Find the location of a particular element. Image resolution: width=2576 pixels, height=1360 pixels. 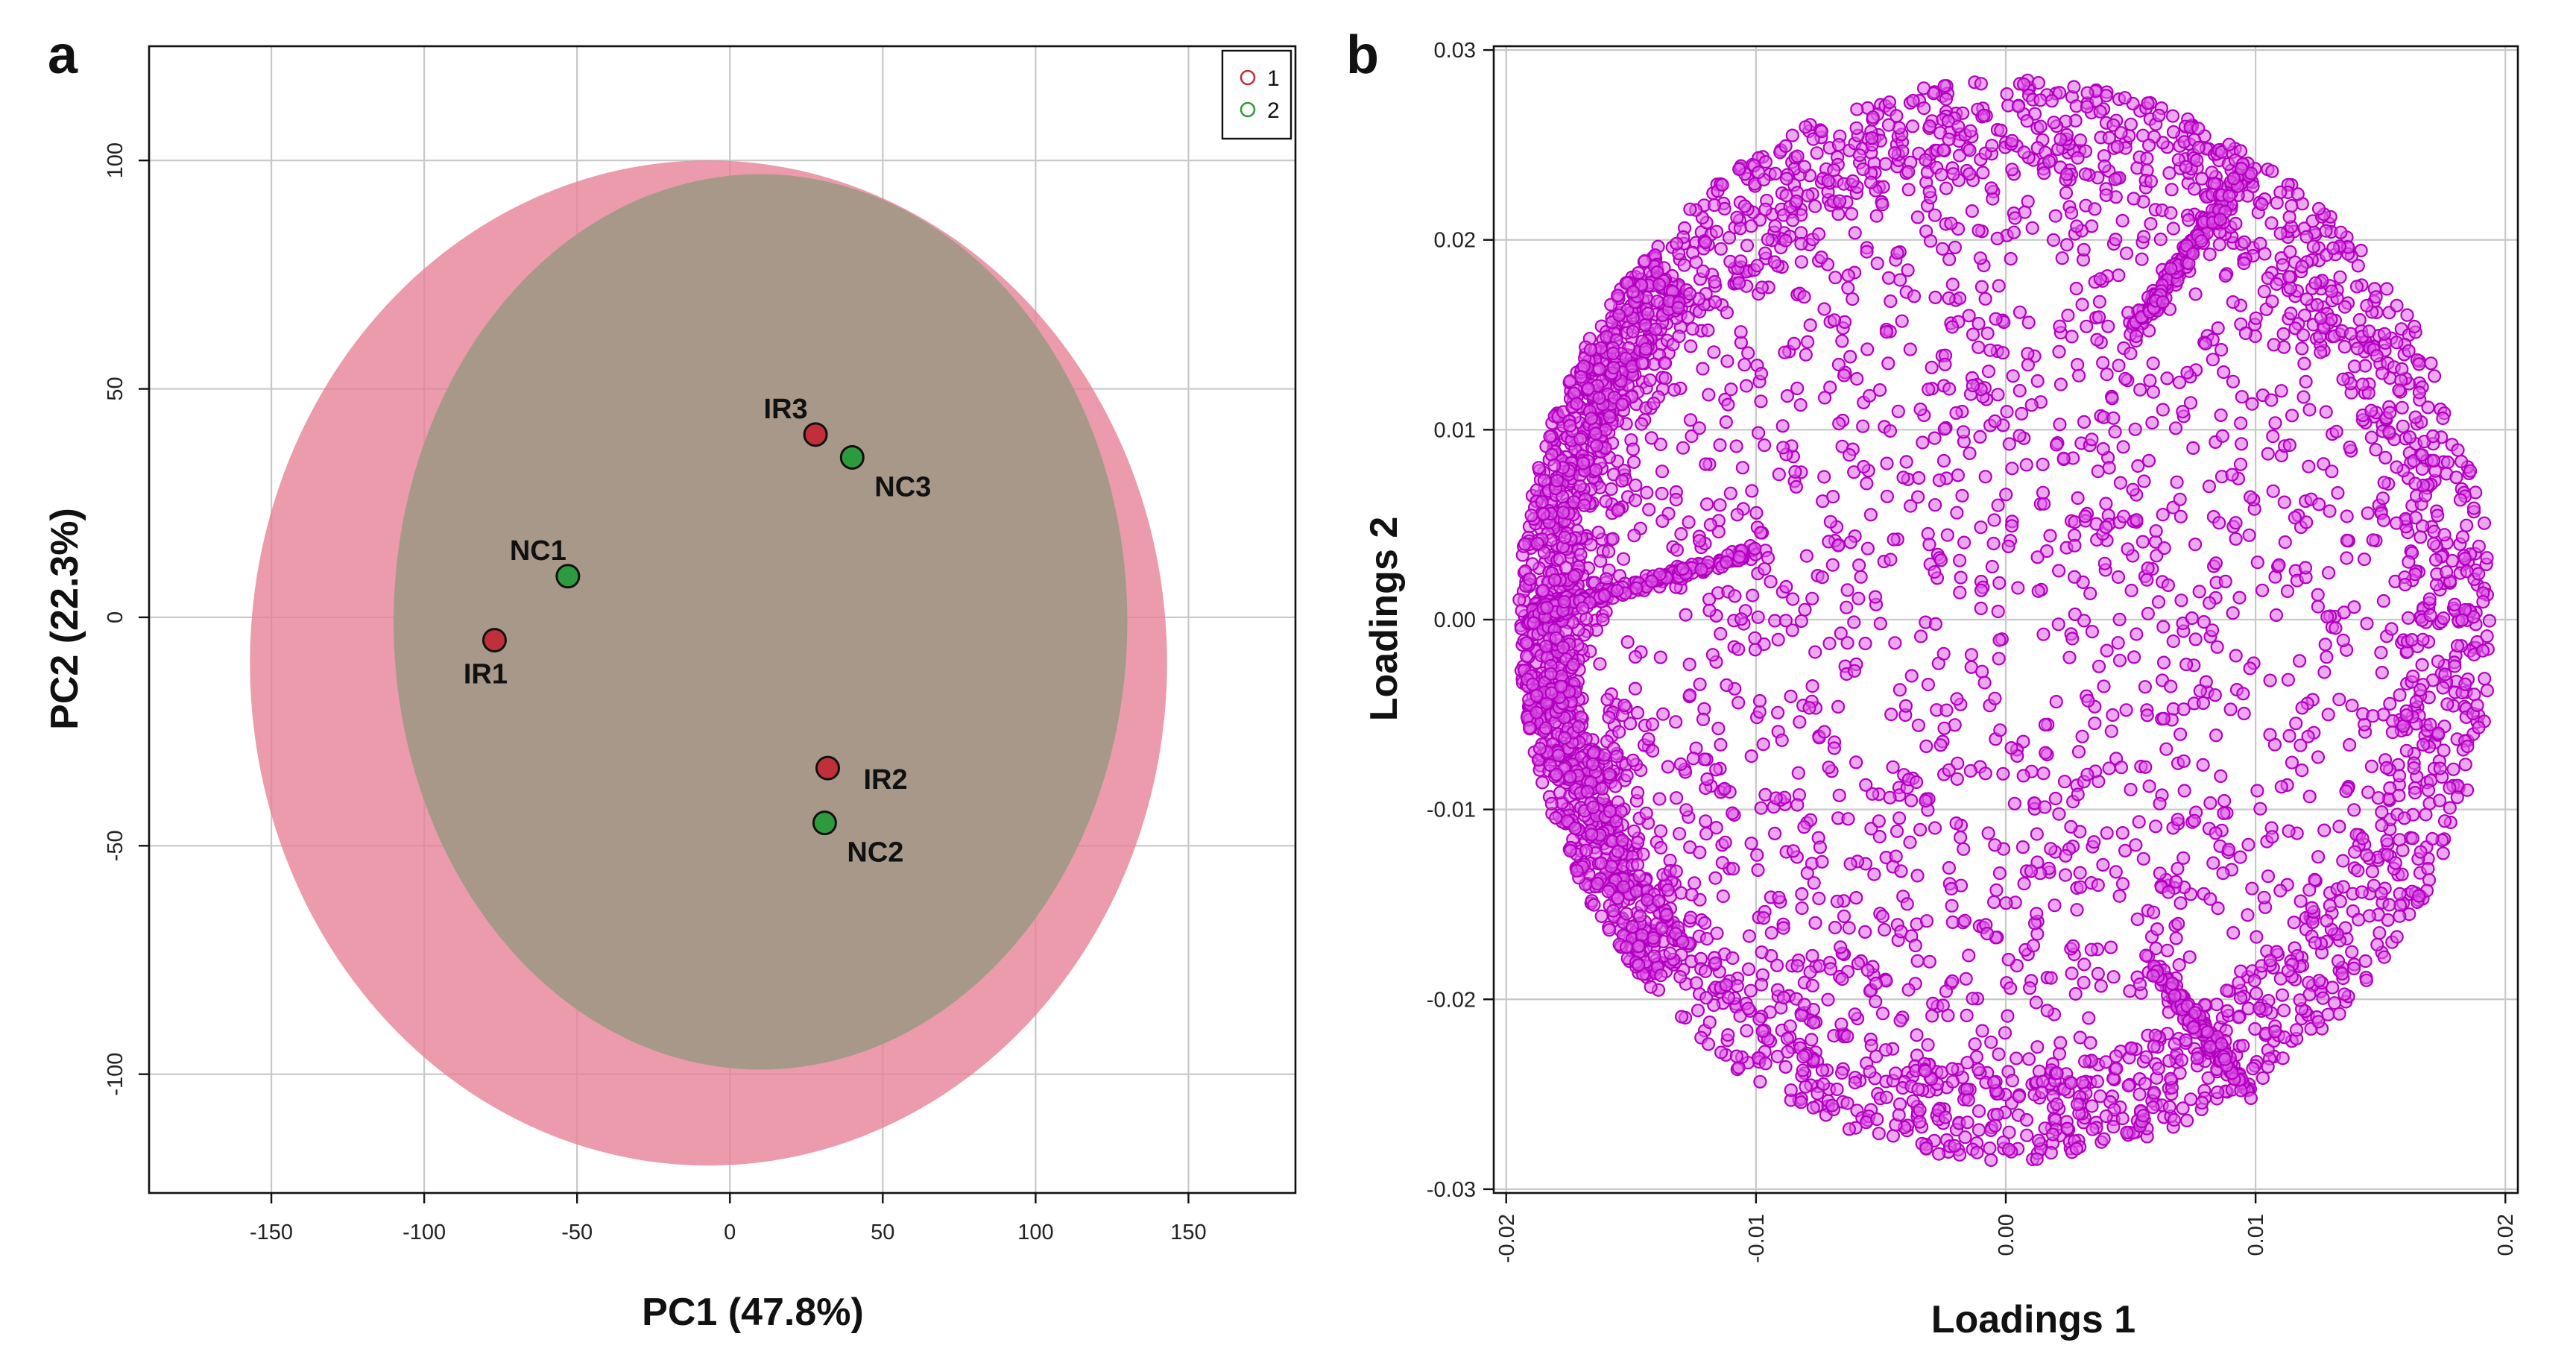

panel-a-y-tick-label: 50 is located at coordinates (115, 388).